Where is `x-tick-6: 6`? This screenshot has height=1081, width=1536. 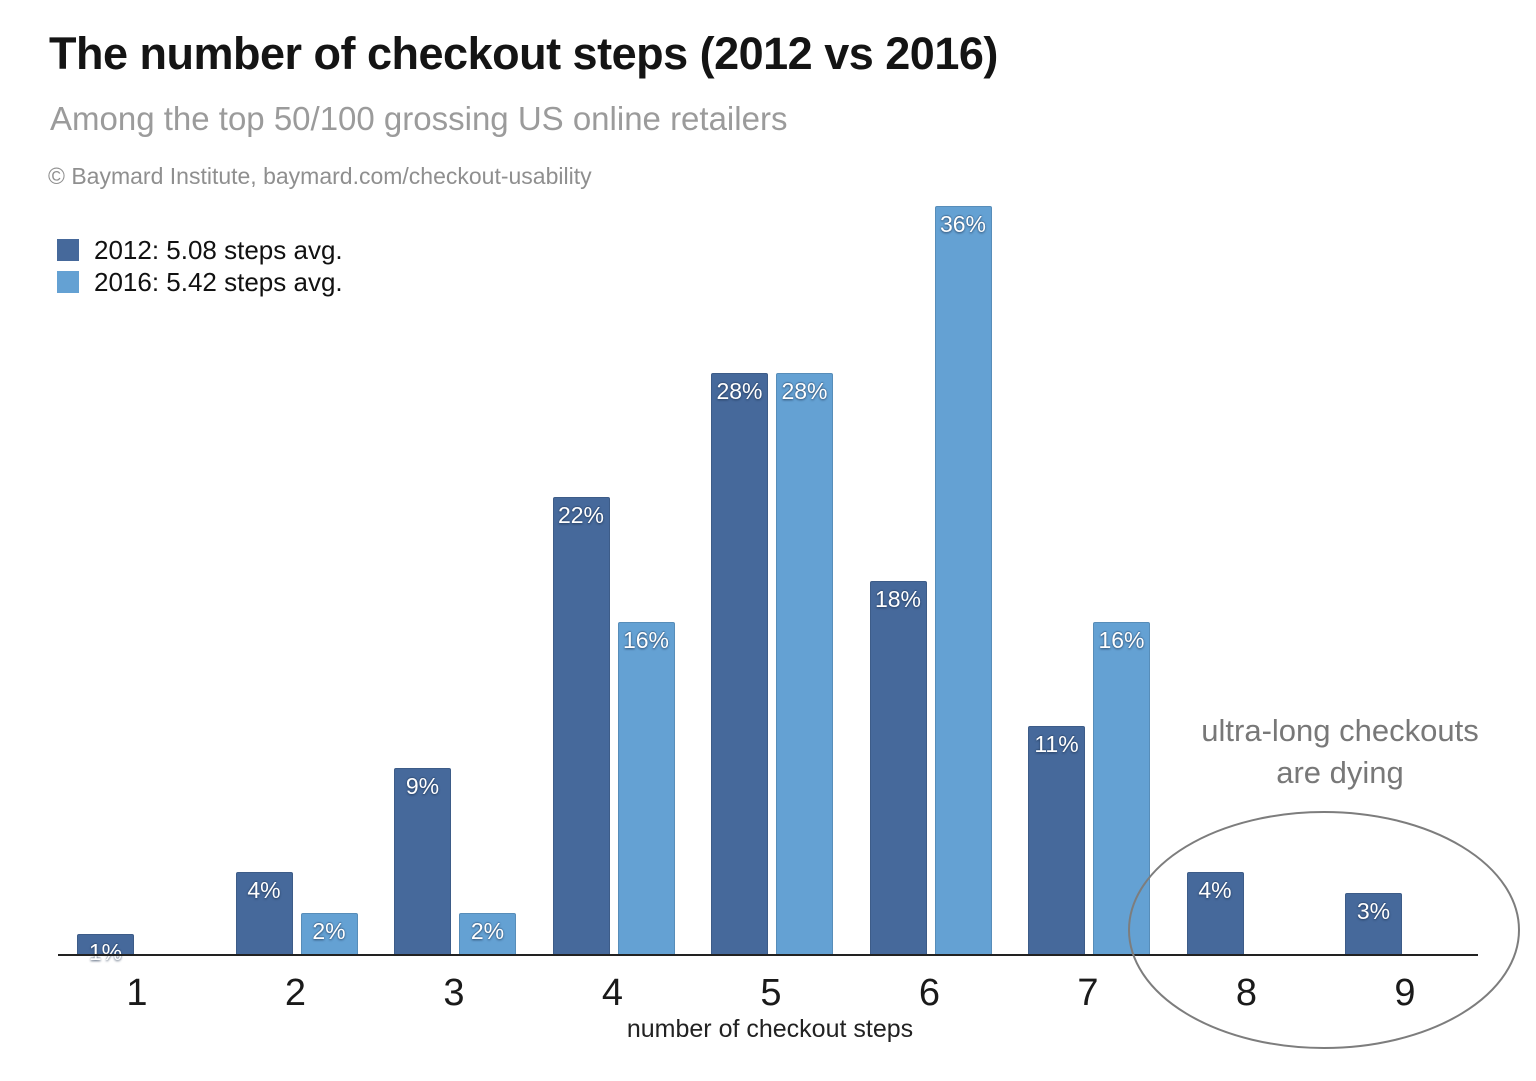
x-tick-6: 6 is located at coordinates (929, 993).